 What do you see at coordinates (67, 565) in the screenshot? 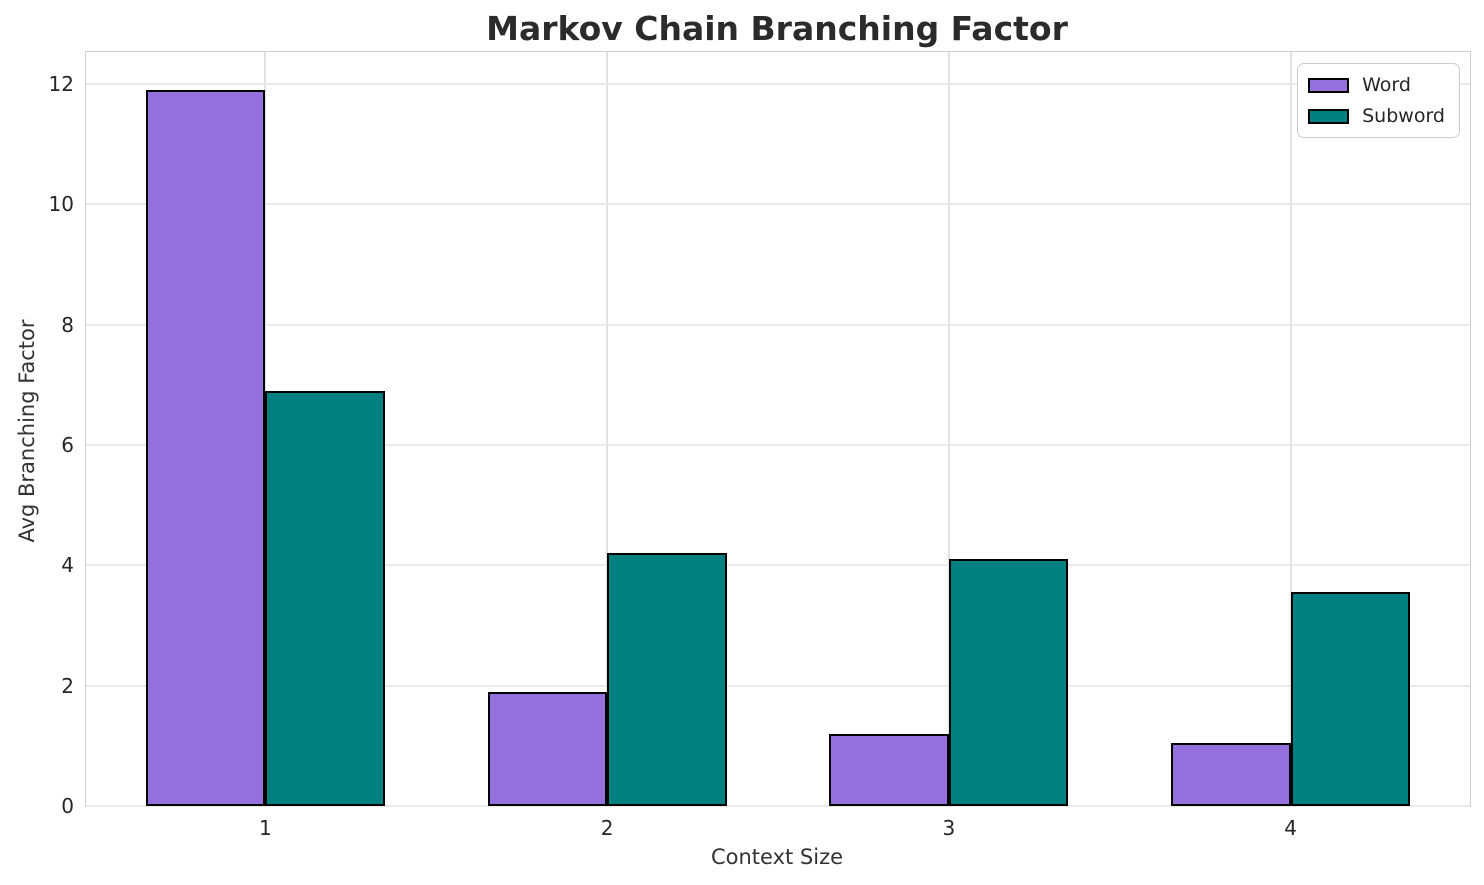
I see `y-tick-label: 4` at bounding box center [67, 565].